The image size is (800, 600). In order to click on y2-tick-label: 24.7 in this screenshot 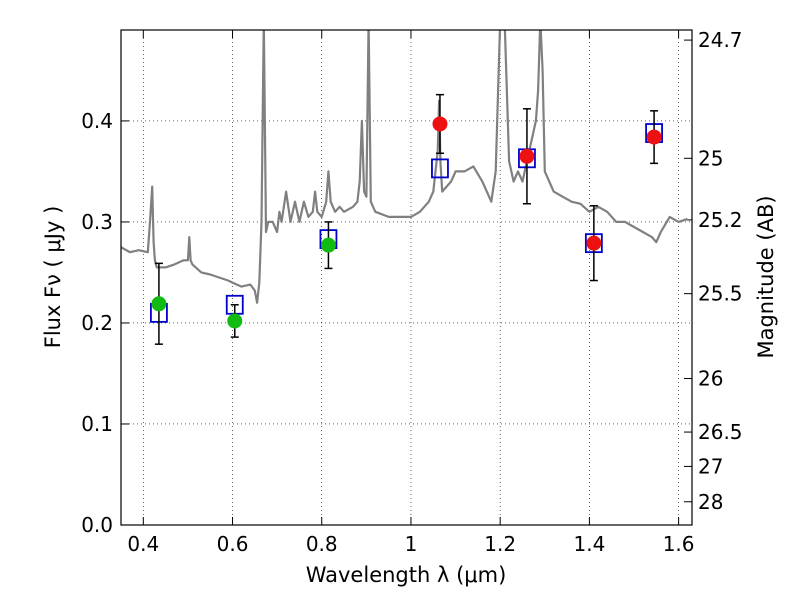, I will do `click(720, 40)`.